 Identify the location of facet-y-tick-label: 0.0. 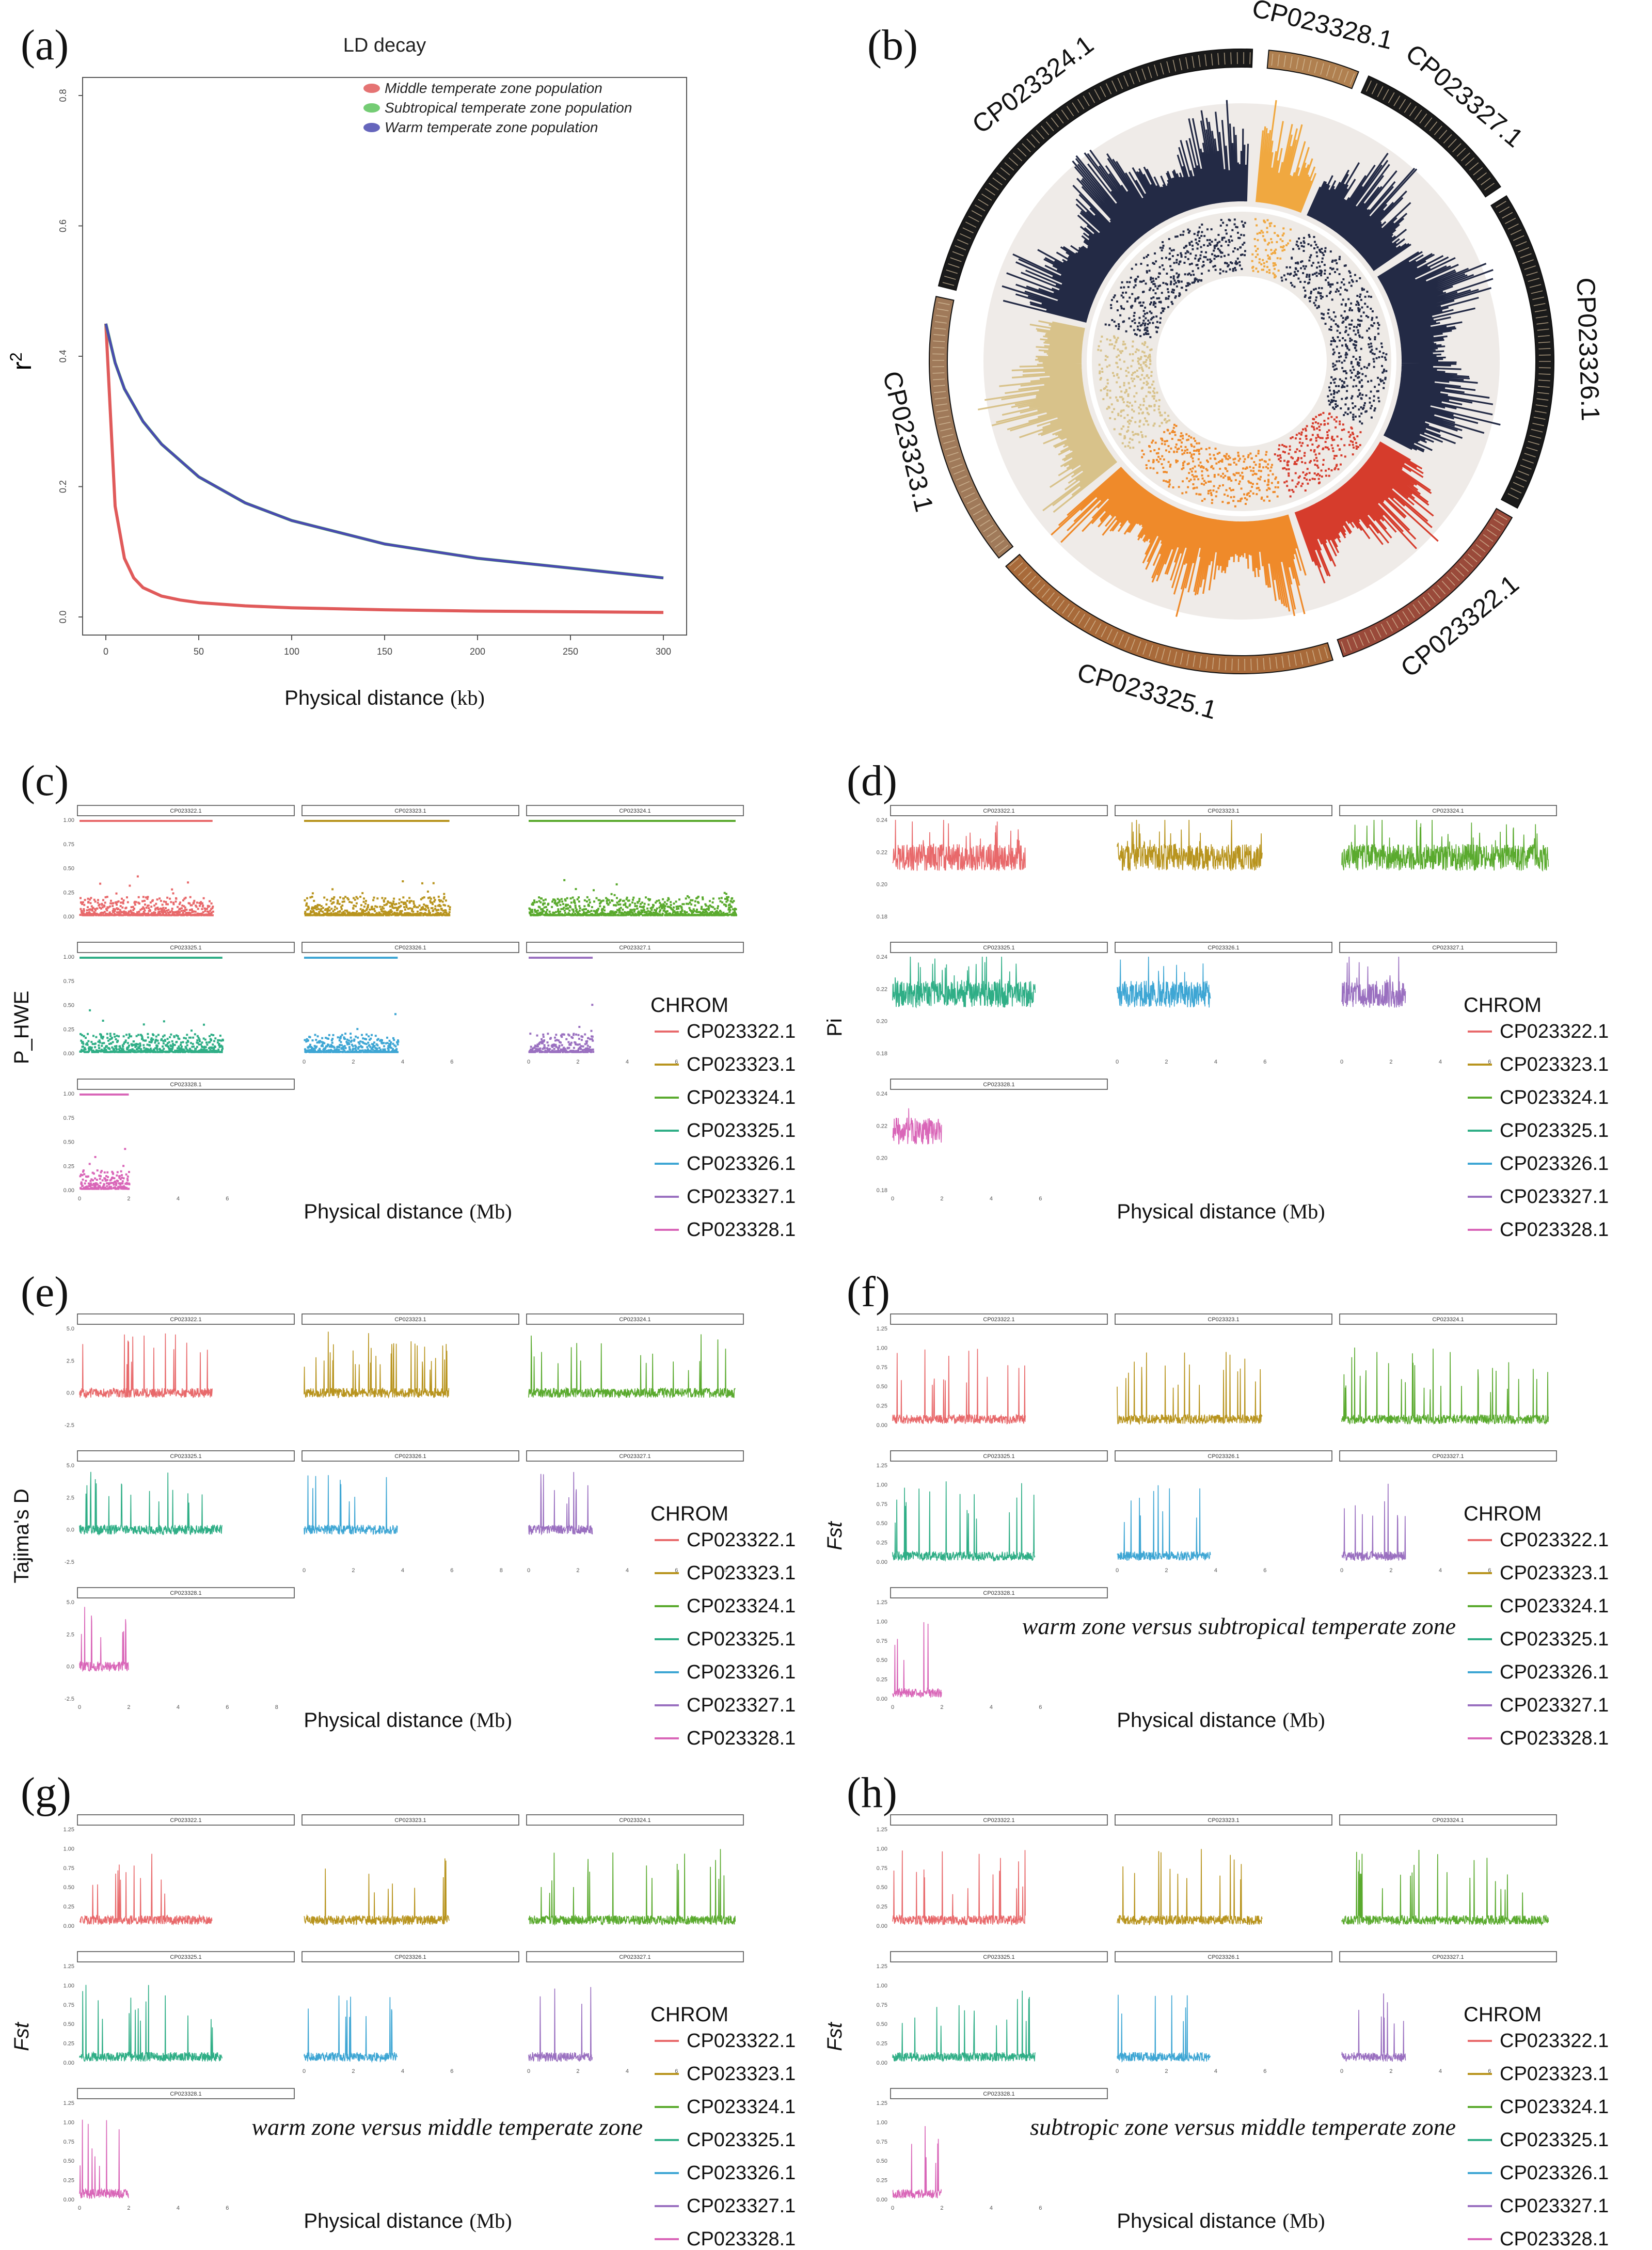
(70, 1667).